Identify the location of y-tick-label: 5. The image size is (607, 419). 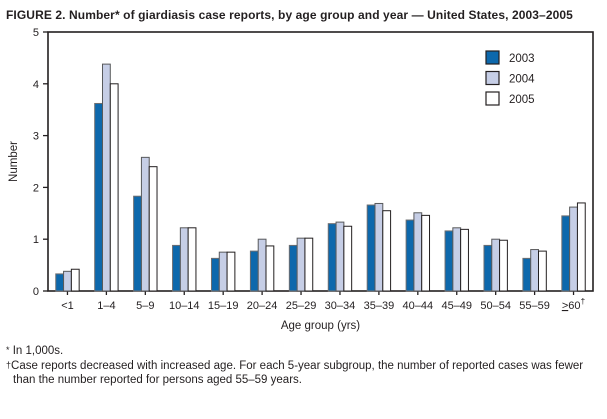
(36, 33).